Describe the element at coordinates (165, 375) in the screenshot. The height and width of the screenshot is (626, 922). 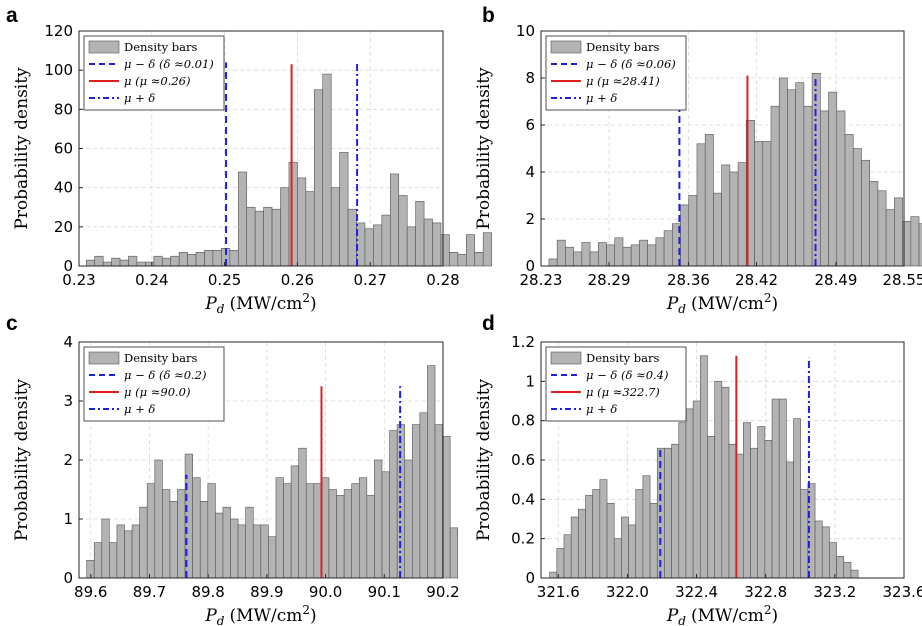
I see `legend-label: μ − δ (δ ≈0.2)` at that location.